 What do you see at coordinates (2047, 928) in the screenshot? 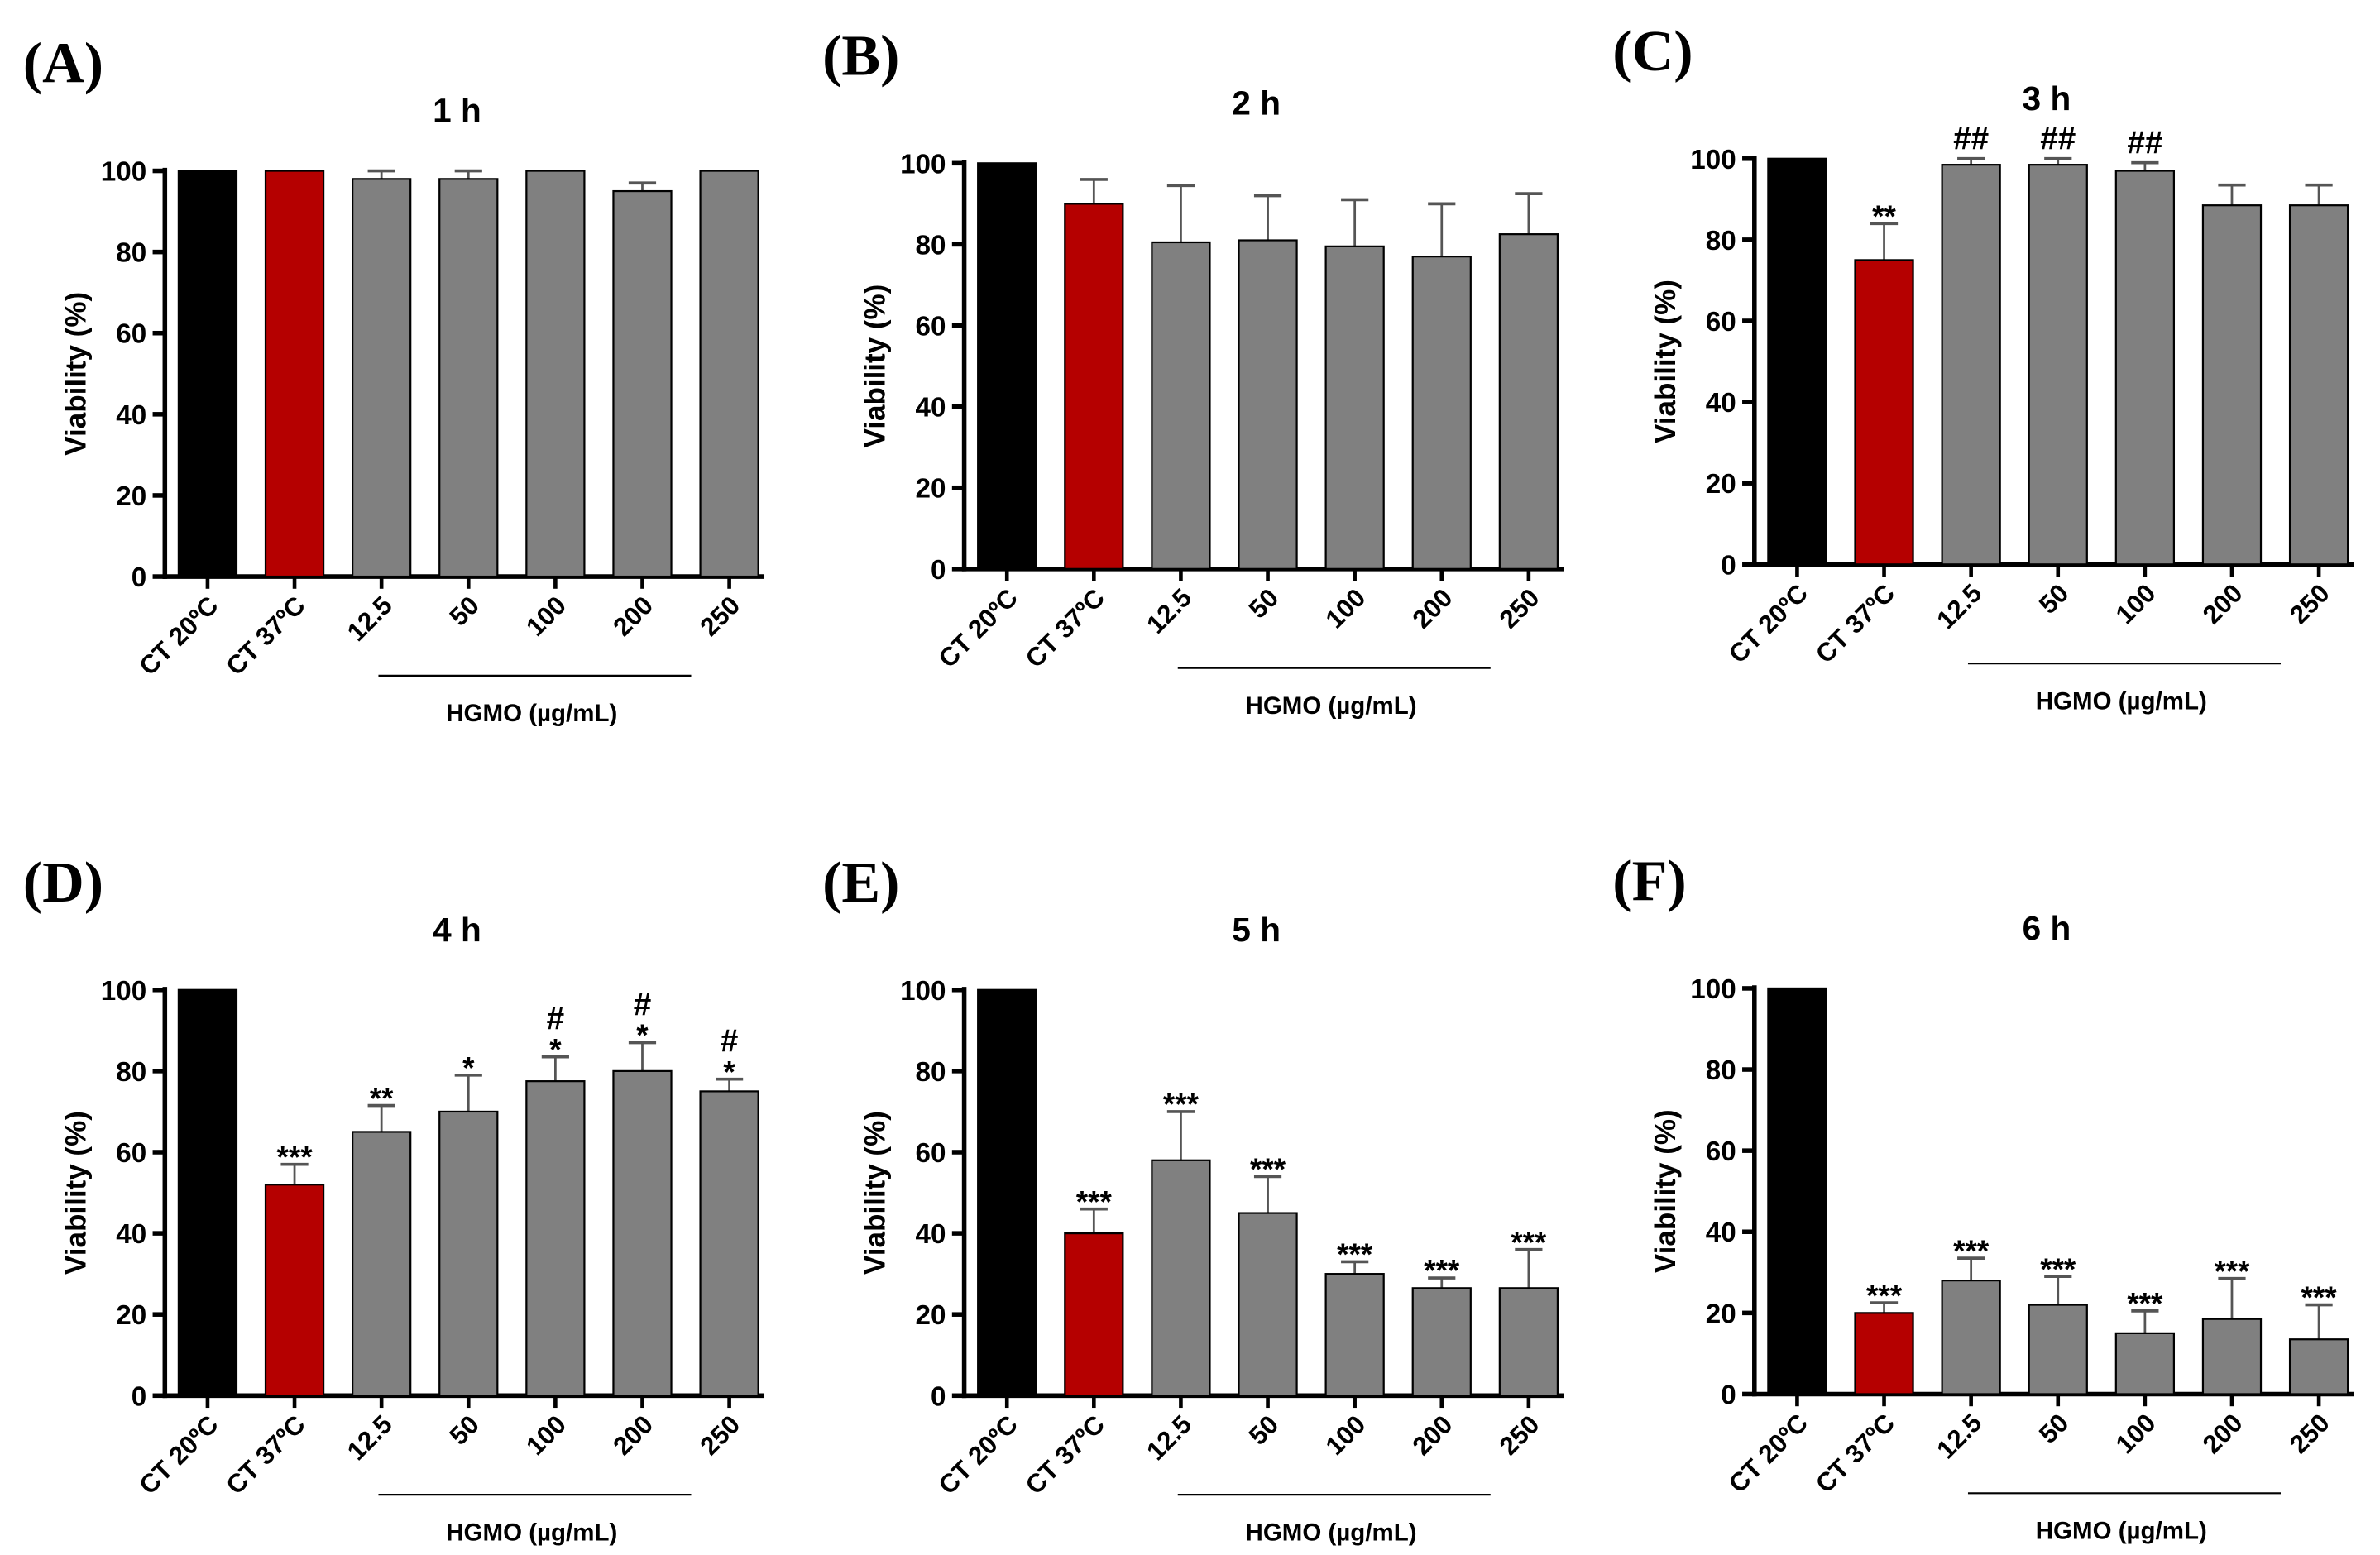
I see `chart-title: 6 h` at bounding box center [2047, 928].